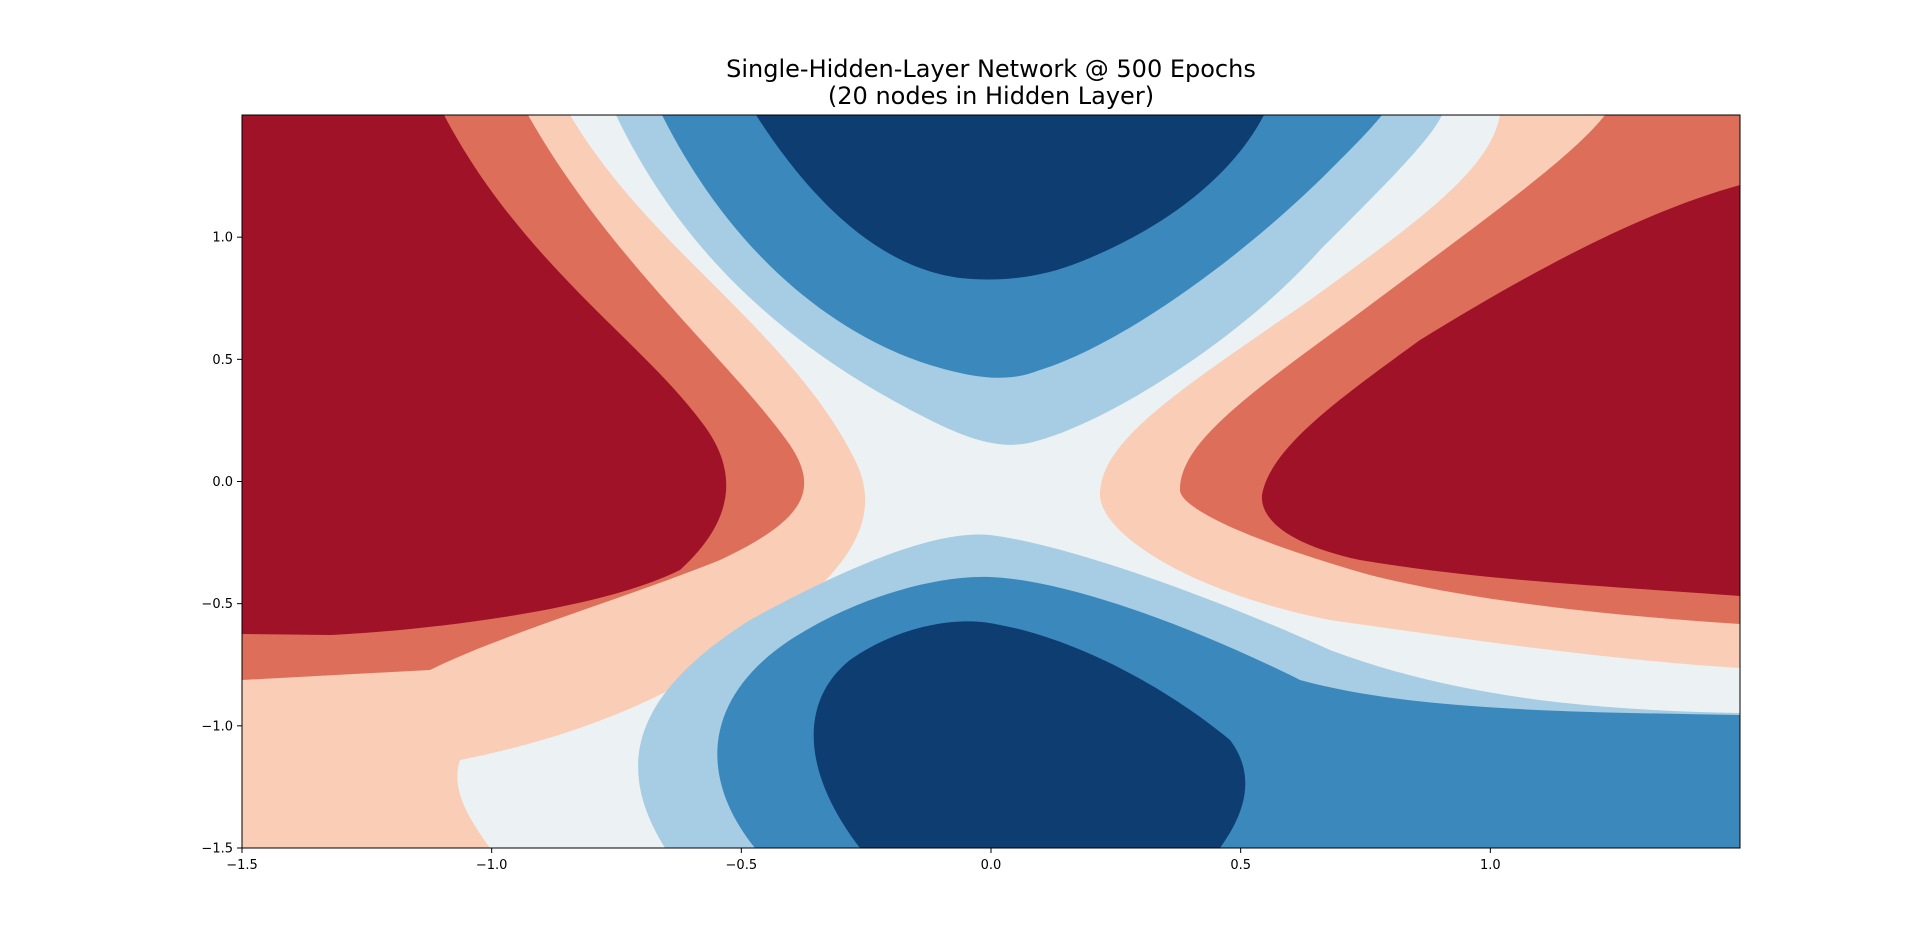 The width and height of the screenshot is (1920, 947). I want to click on contour-band-navy-top, so click(1010, 197).